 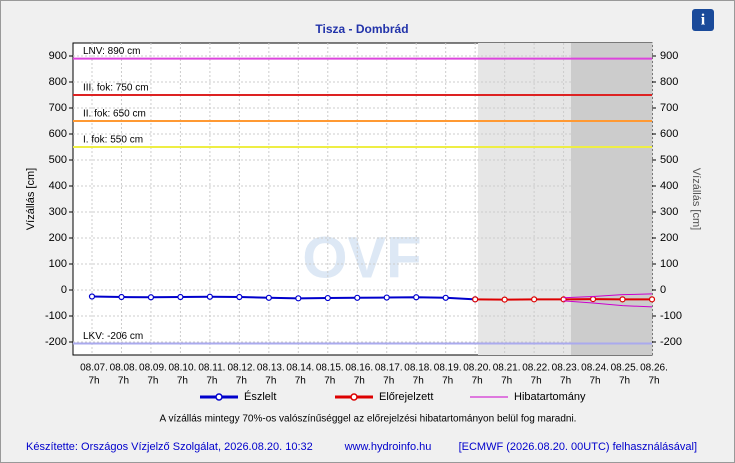 I want to click on threshold-label: LKV: -206 cm, so click(x=113, y=336).